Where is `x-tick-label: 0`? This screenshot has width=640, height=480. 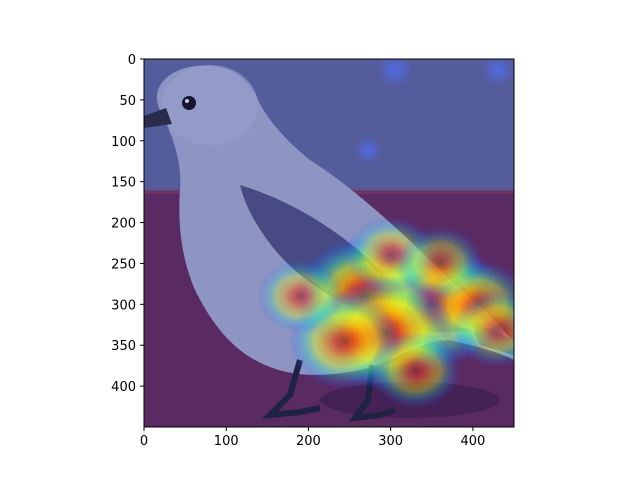
x-tick-label: 0 is located at coordinates (144, 441).